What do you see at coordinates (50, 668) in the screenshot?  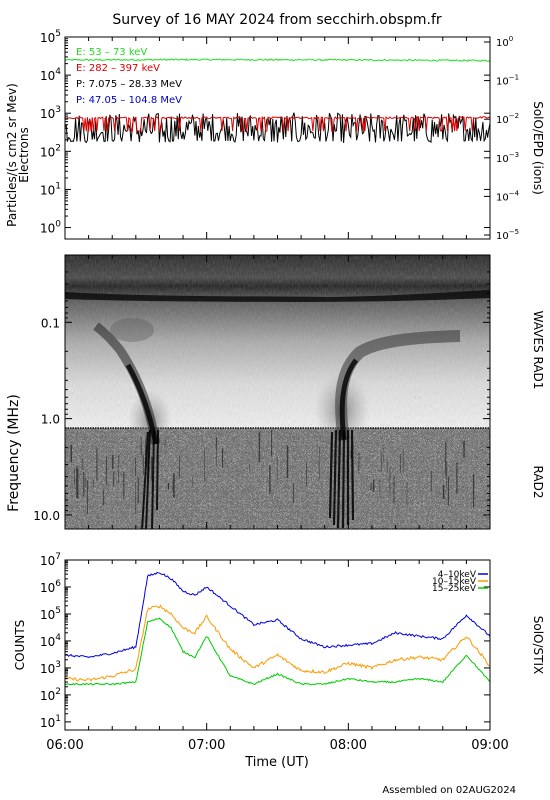 I see `stix-left-tick-label: 10³` at bounding box center [50, 668].